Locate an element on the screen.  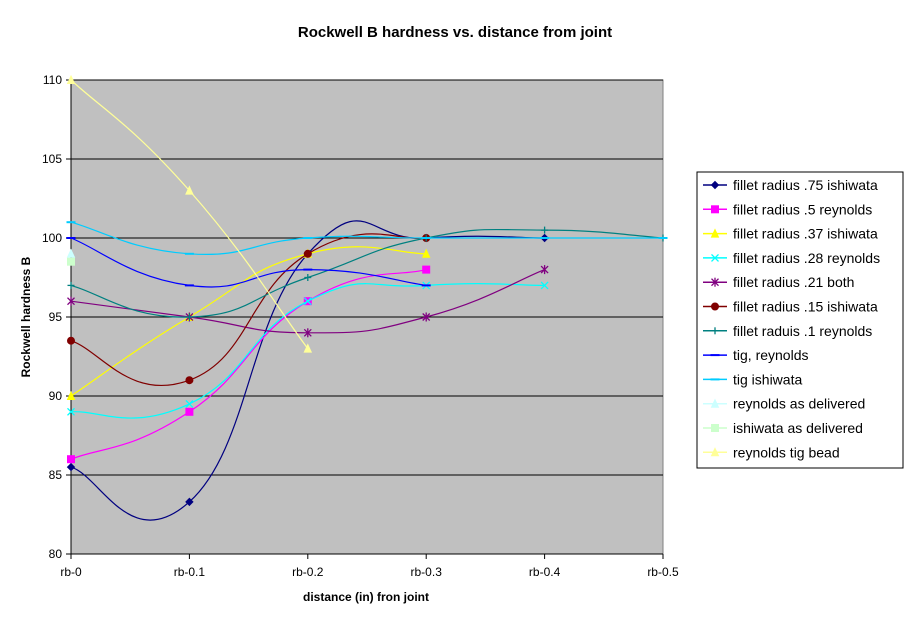
x-tick-label: rb-0.5 is located at coordinates (663, 572).